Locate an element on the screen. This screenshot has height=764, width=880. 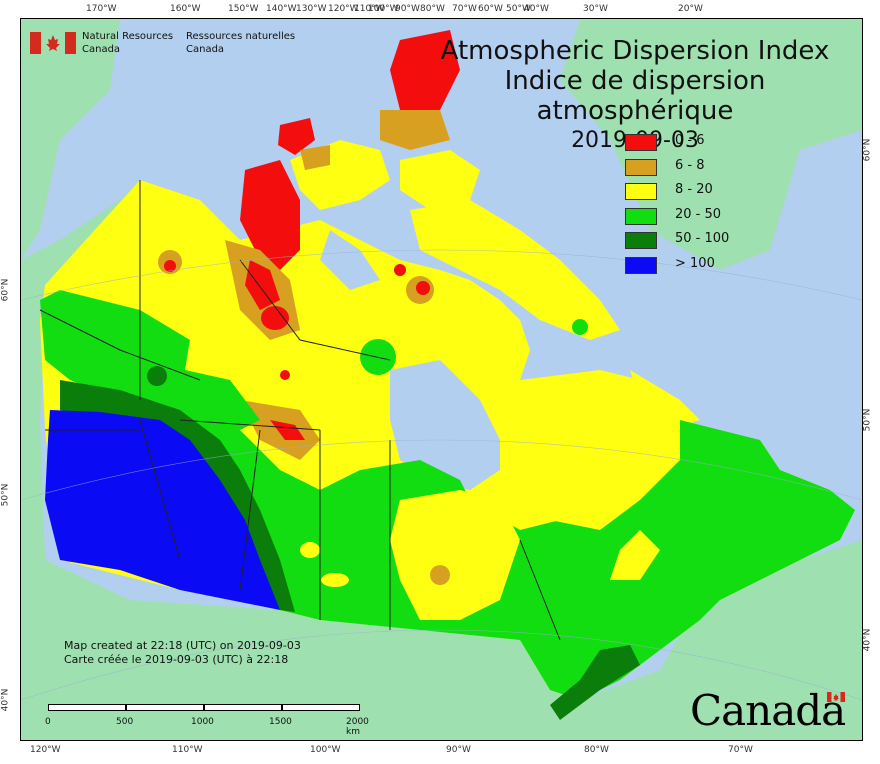
tick-top-120w: 120°W is located at coordinates (343, 9).